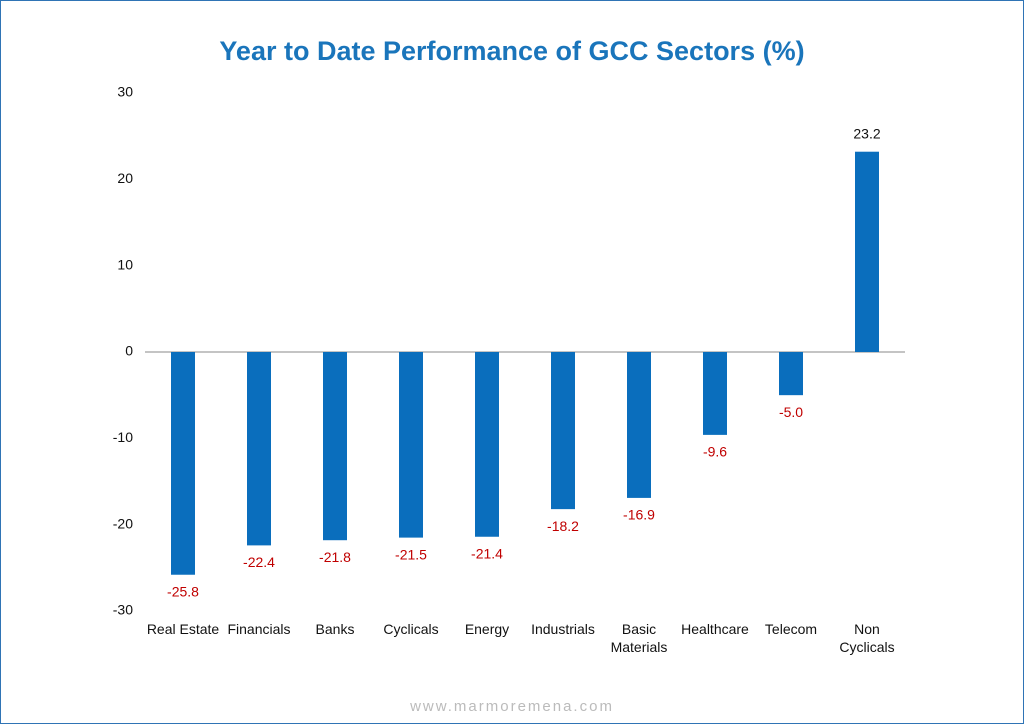 This screenshot has width=1024, height=724. I want to click on value-label: -21.5, so click(411, 554).